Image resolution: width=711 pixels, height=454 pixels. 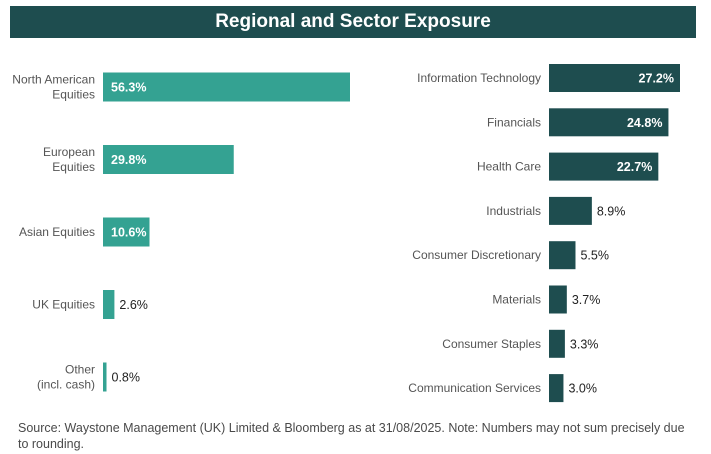 I want to click on bar-asian-equities, so click(x=126, y=232).